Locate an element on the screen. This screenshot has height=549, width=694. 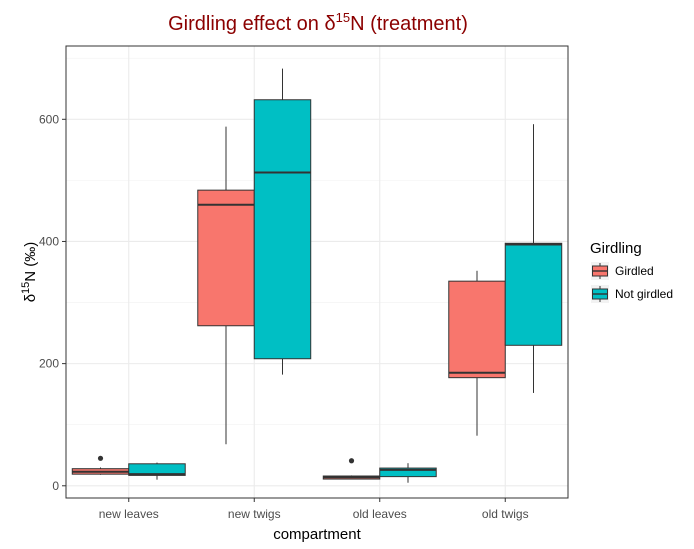
x-tick-label: old leaves is located at coordinates (380, 514).